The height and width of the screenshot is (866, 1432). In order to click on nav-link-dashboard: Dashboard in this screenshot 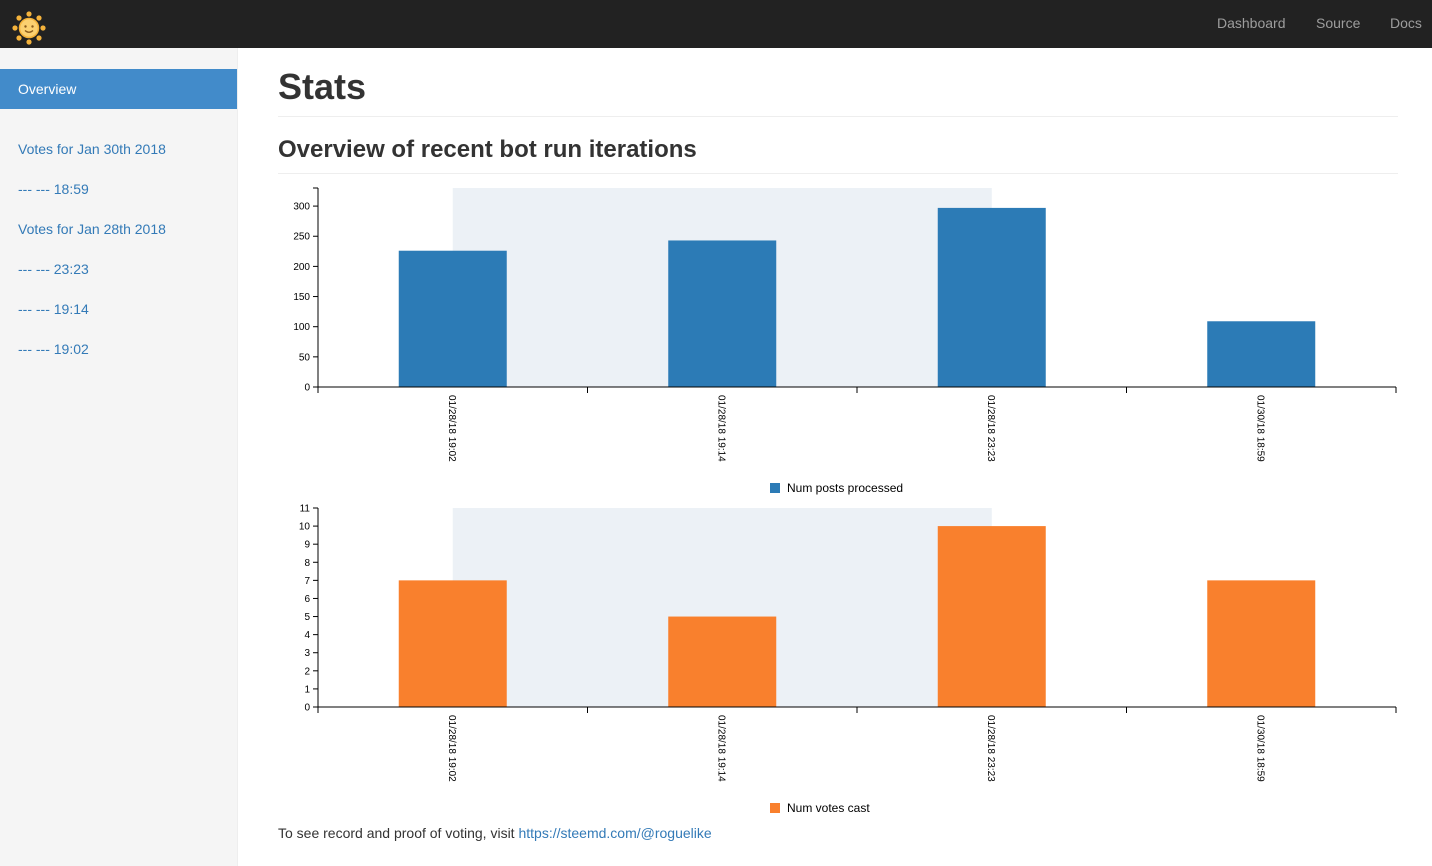, I will do `click(1251, 23)`.